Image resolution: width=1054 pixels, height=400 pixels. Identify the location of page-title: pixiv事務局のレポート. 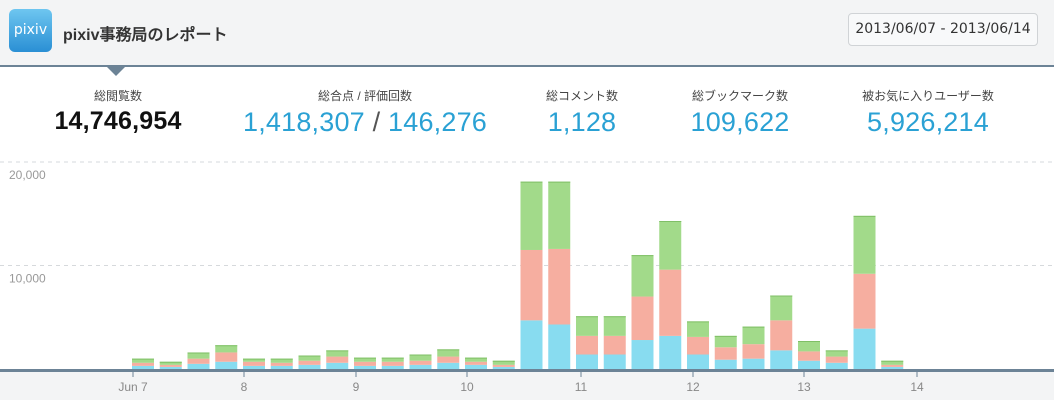
(145, 35).